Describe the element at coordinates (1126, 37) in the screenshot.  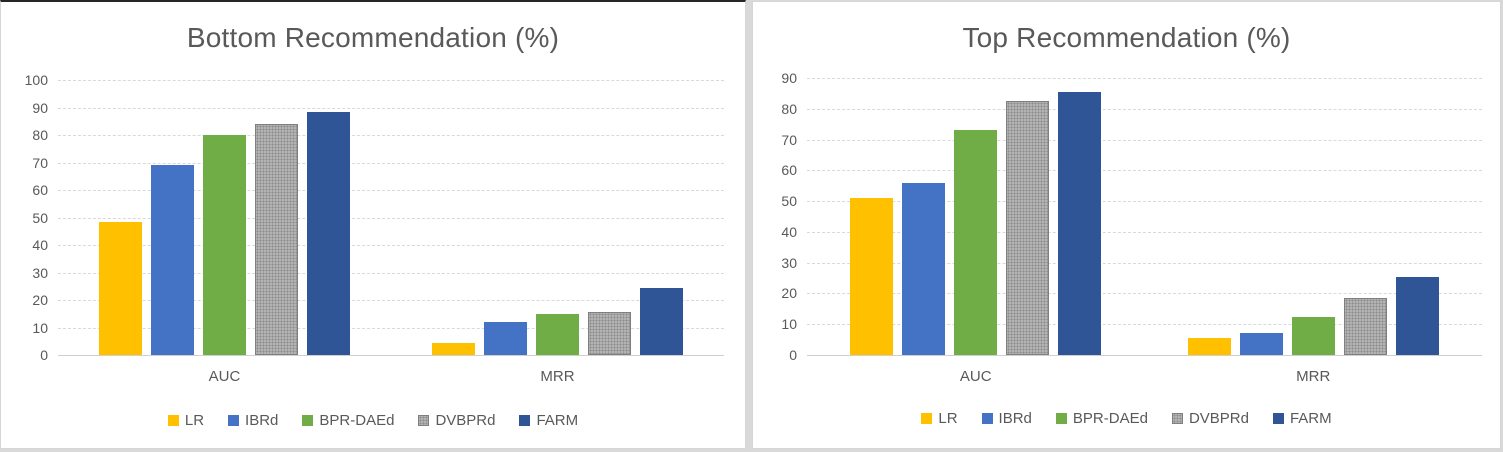
I see `chart-title: Top Recommendation (%)` at that location.